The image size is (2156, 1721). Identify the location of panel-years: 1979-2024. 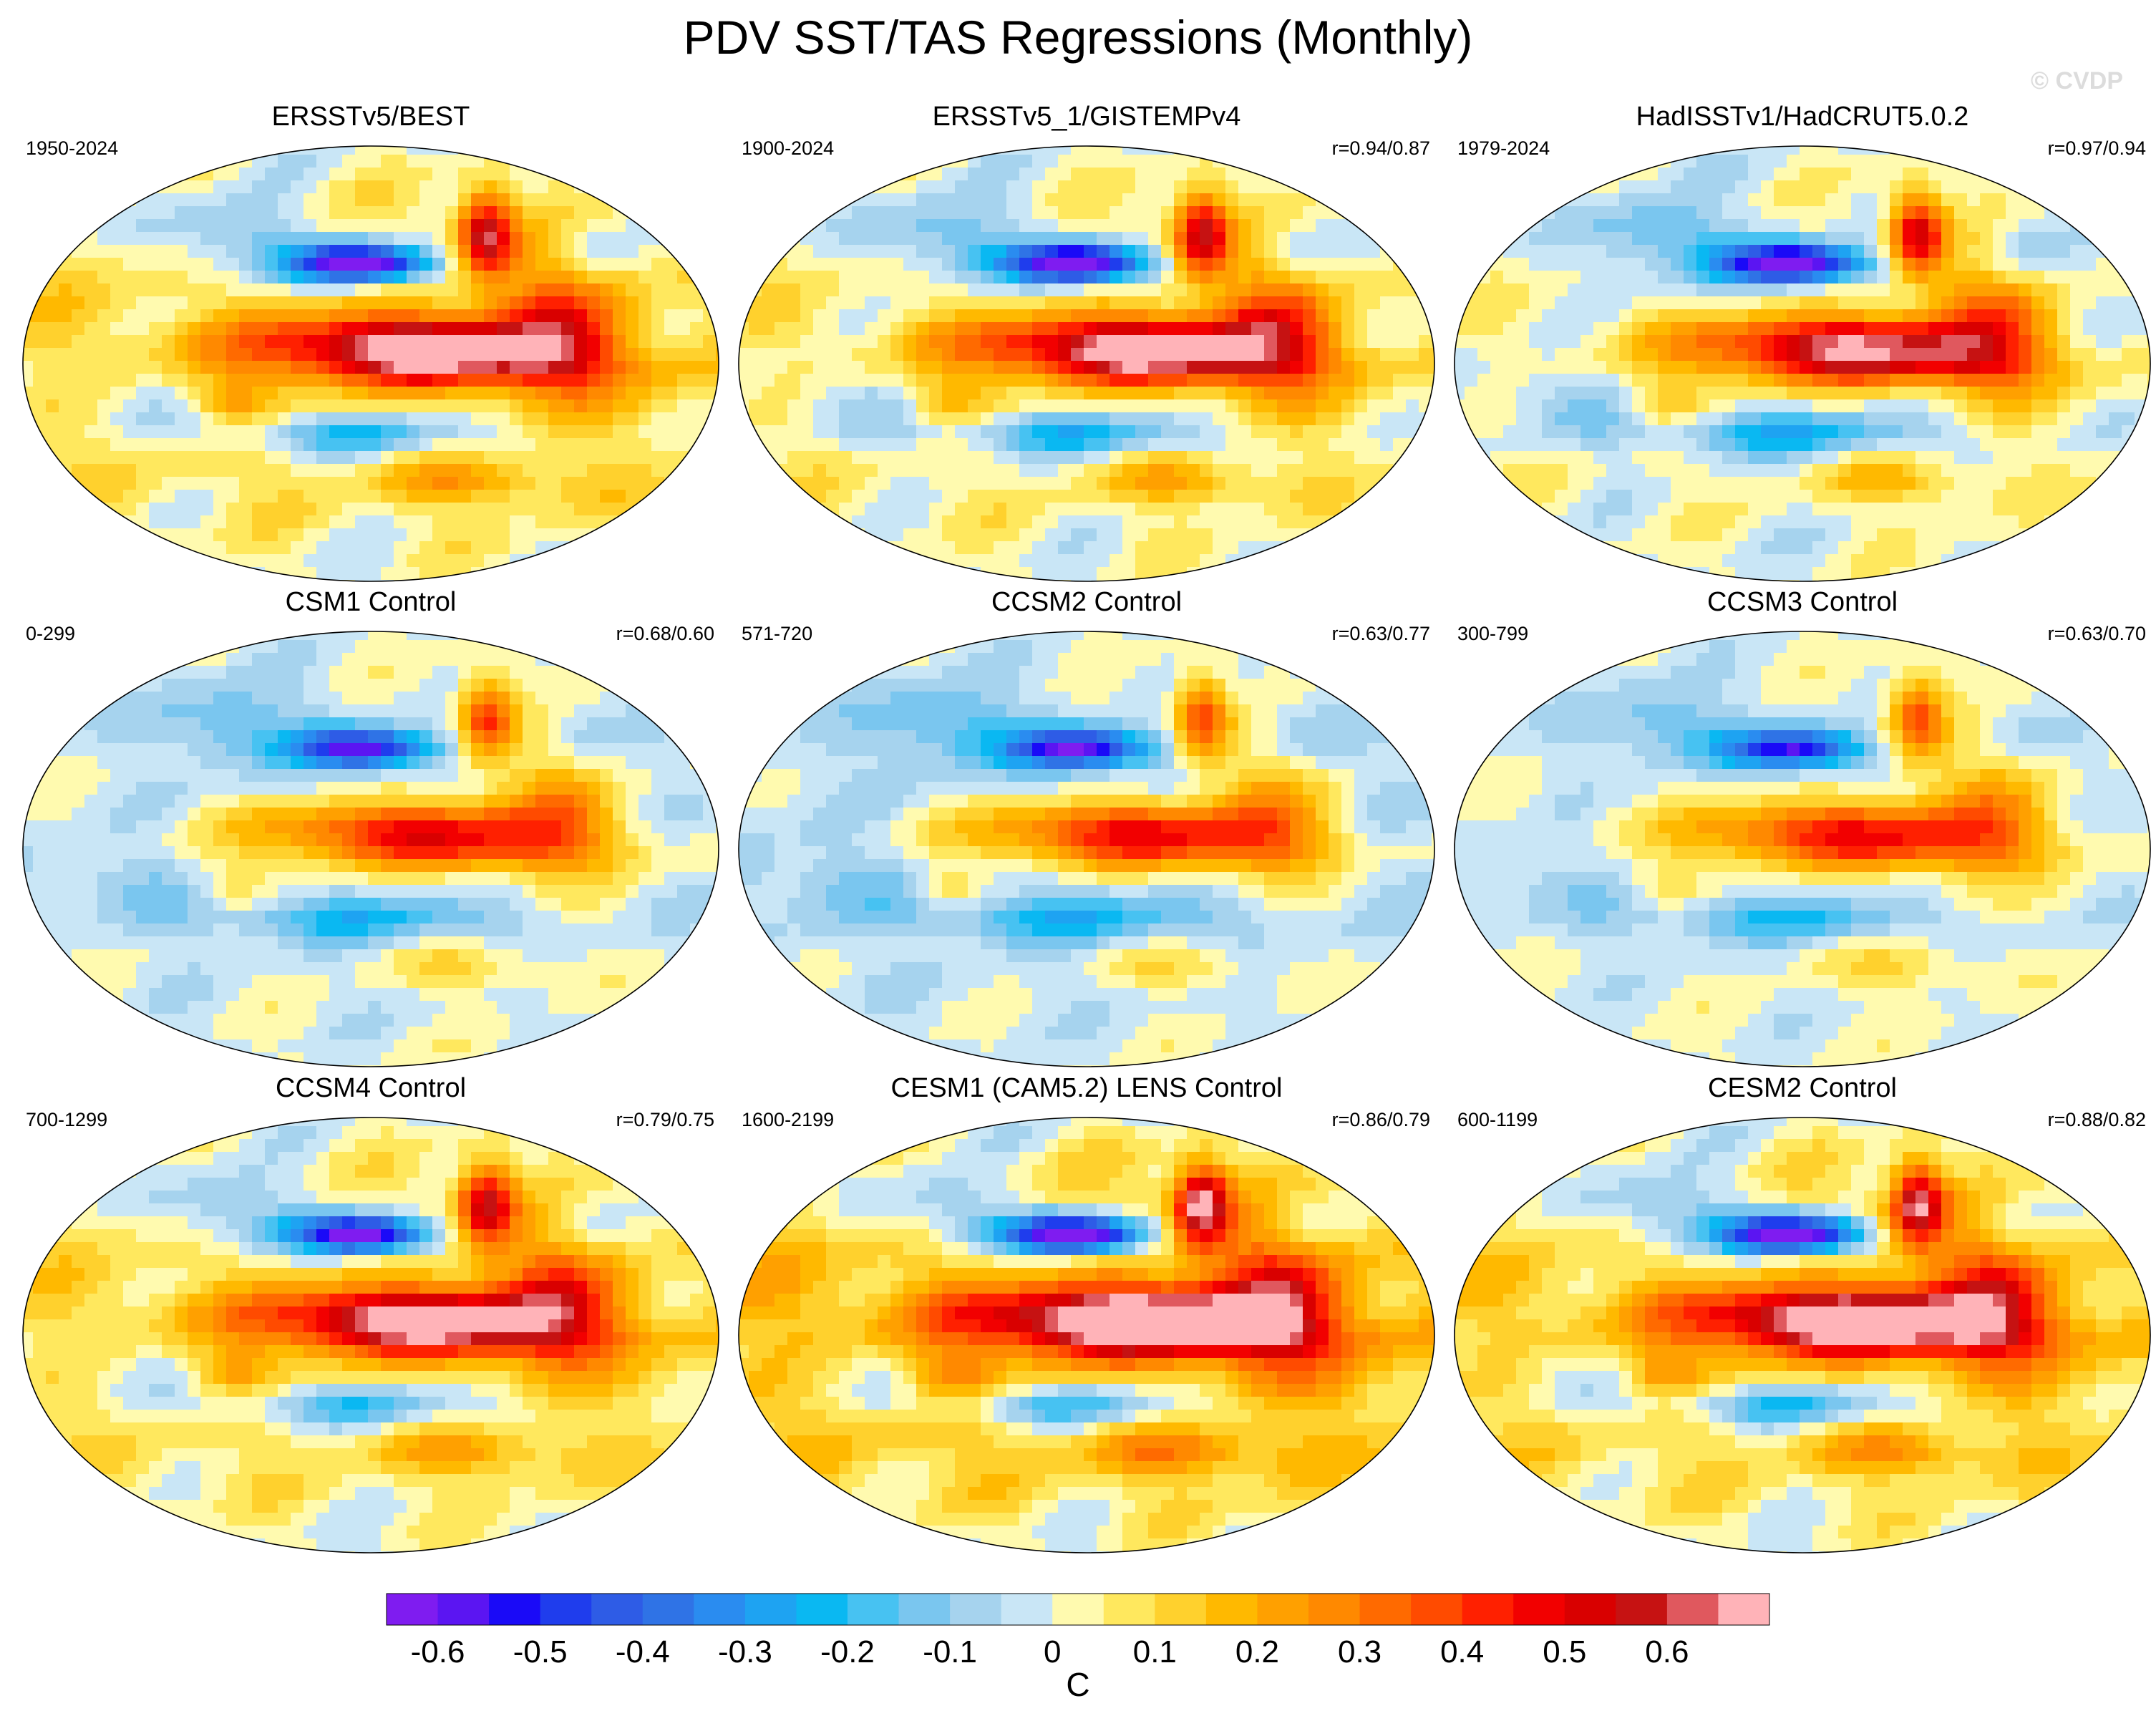
(1503, 148).